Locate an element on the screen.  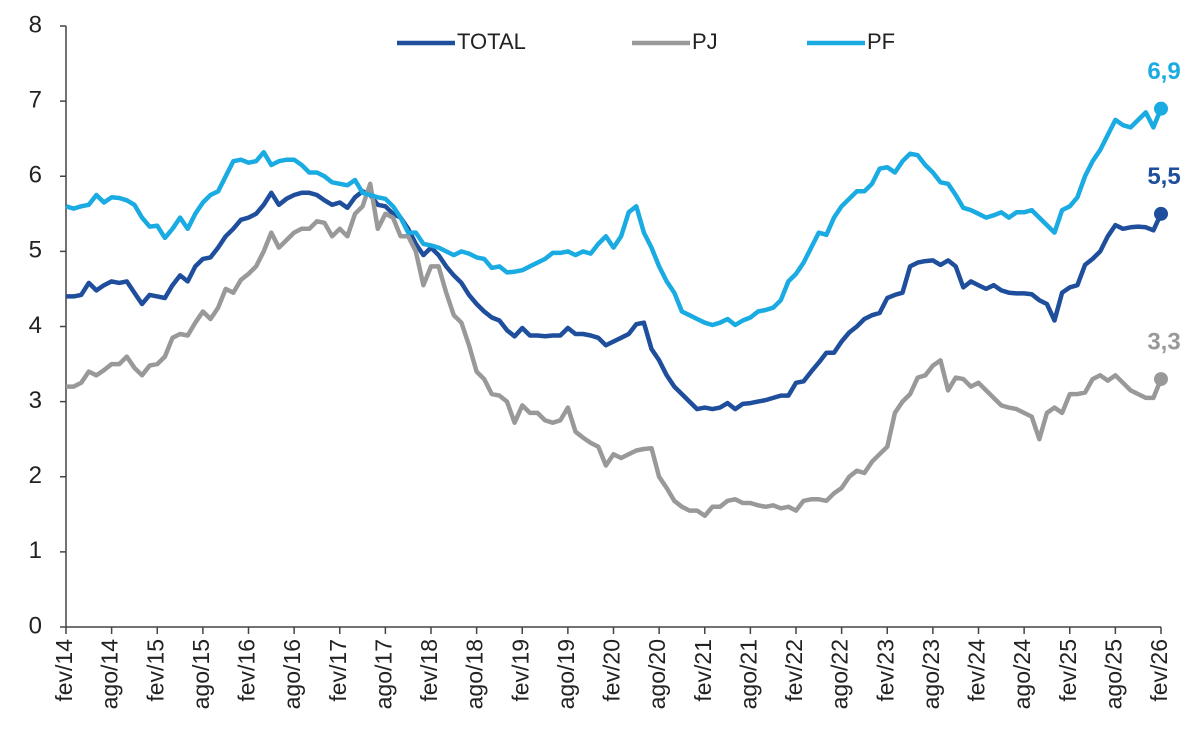
x-tick-label: ago/20 is located at coordinates (657, 674).